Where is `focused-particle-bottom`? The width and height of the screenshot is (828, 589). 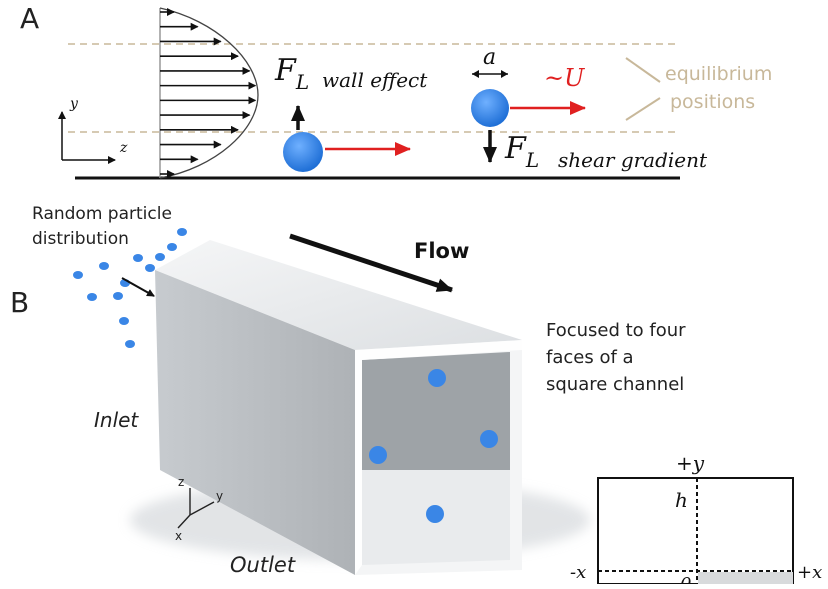
focused-particle-bottom is located at coordinates (435, 514).